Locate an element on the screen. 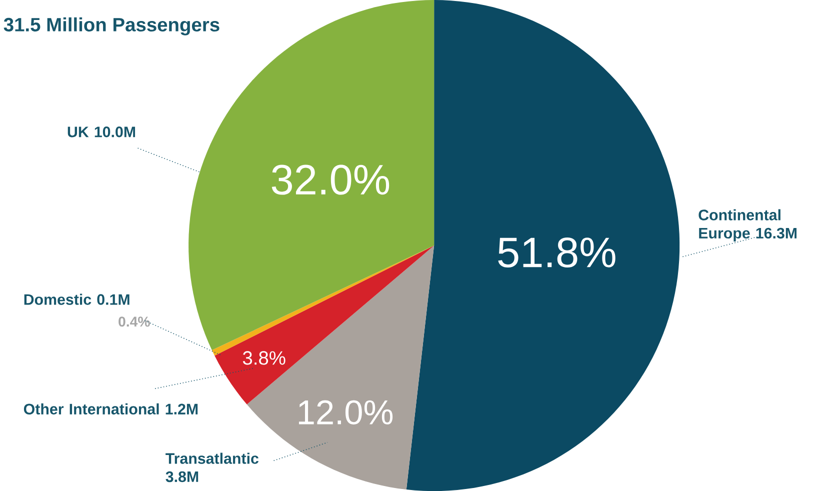 The height and width of the screenshot is (491, 830). slice-label: UK 10.0M is located at coordinates (102, 132).